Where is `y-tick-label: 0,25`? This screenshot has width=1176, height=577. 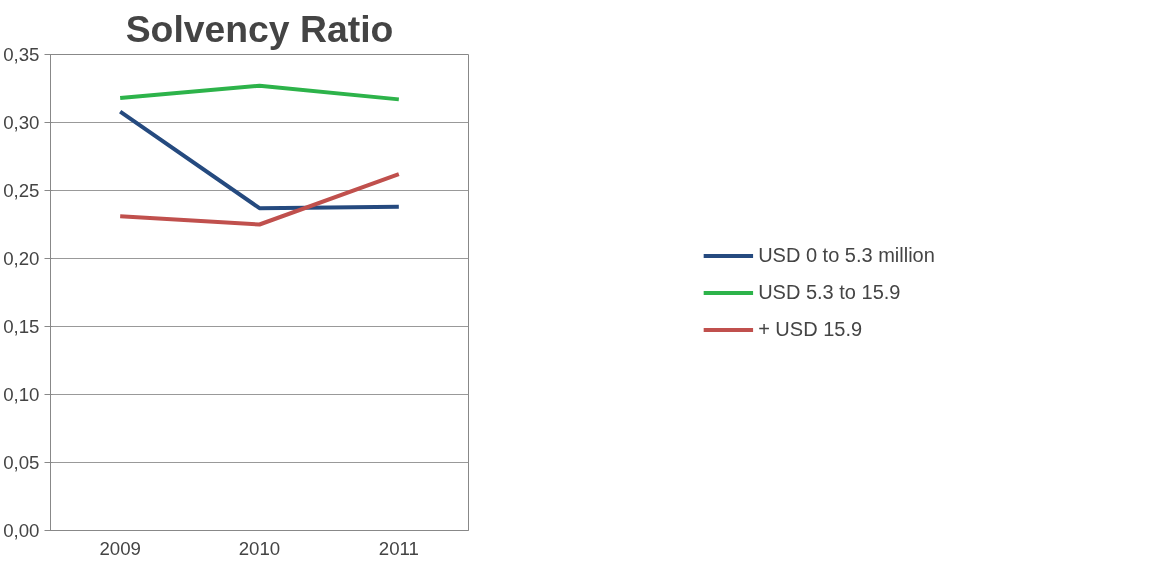 y-tick-label: 0,25 is located at coordinates (21, 190).